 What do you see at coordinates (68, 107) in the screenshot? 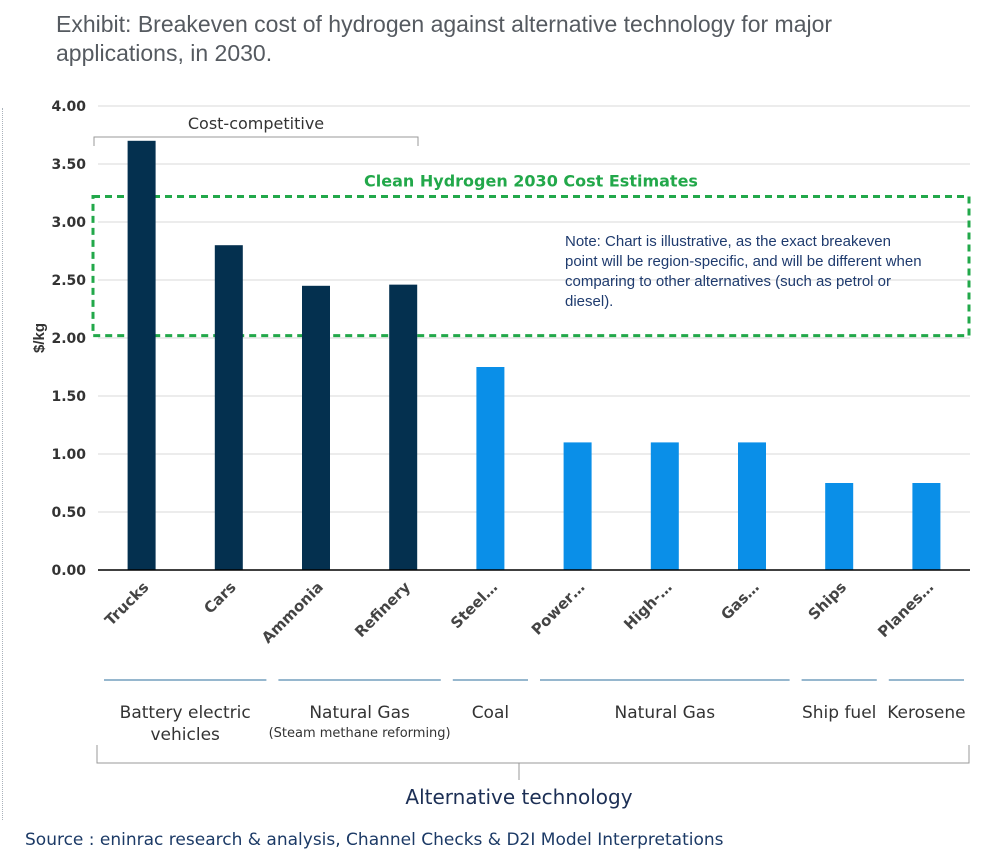
I see `y-tick-label: 4.00` at bounding box center [68, 107].